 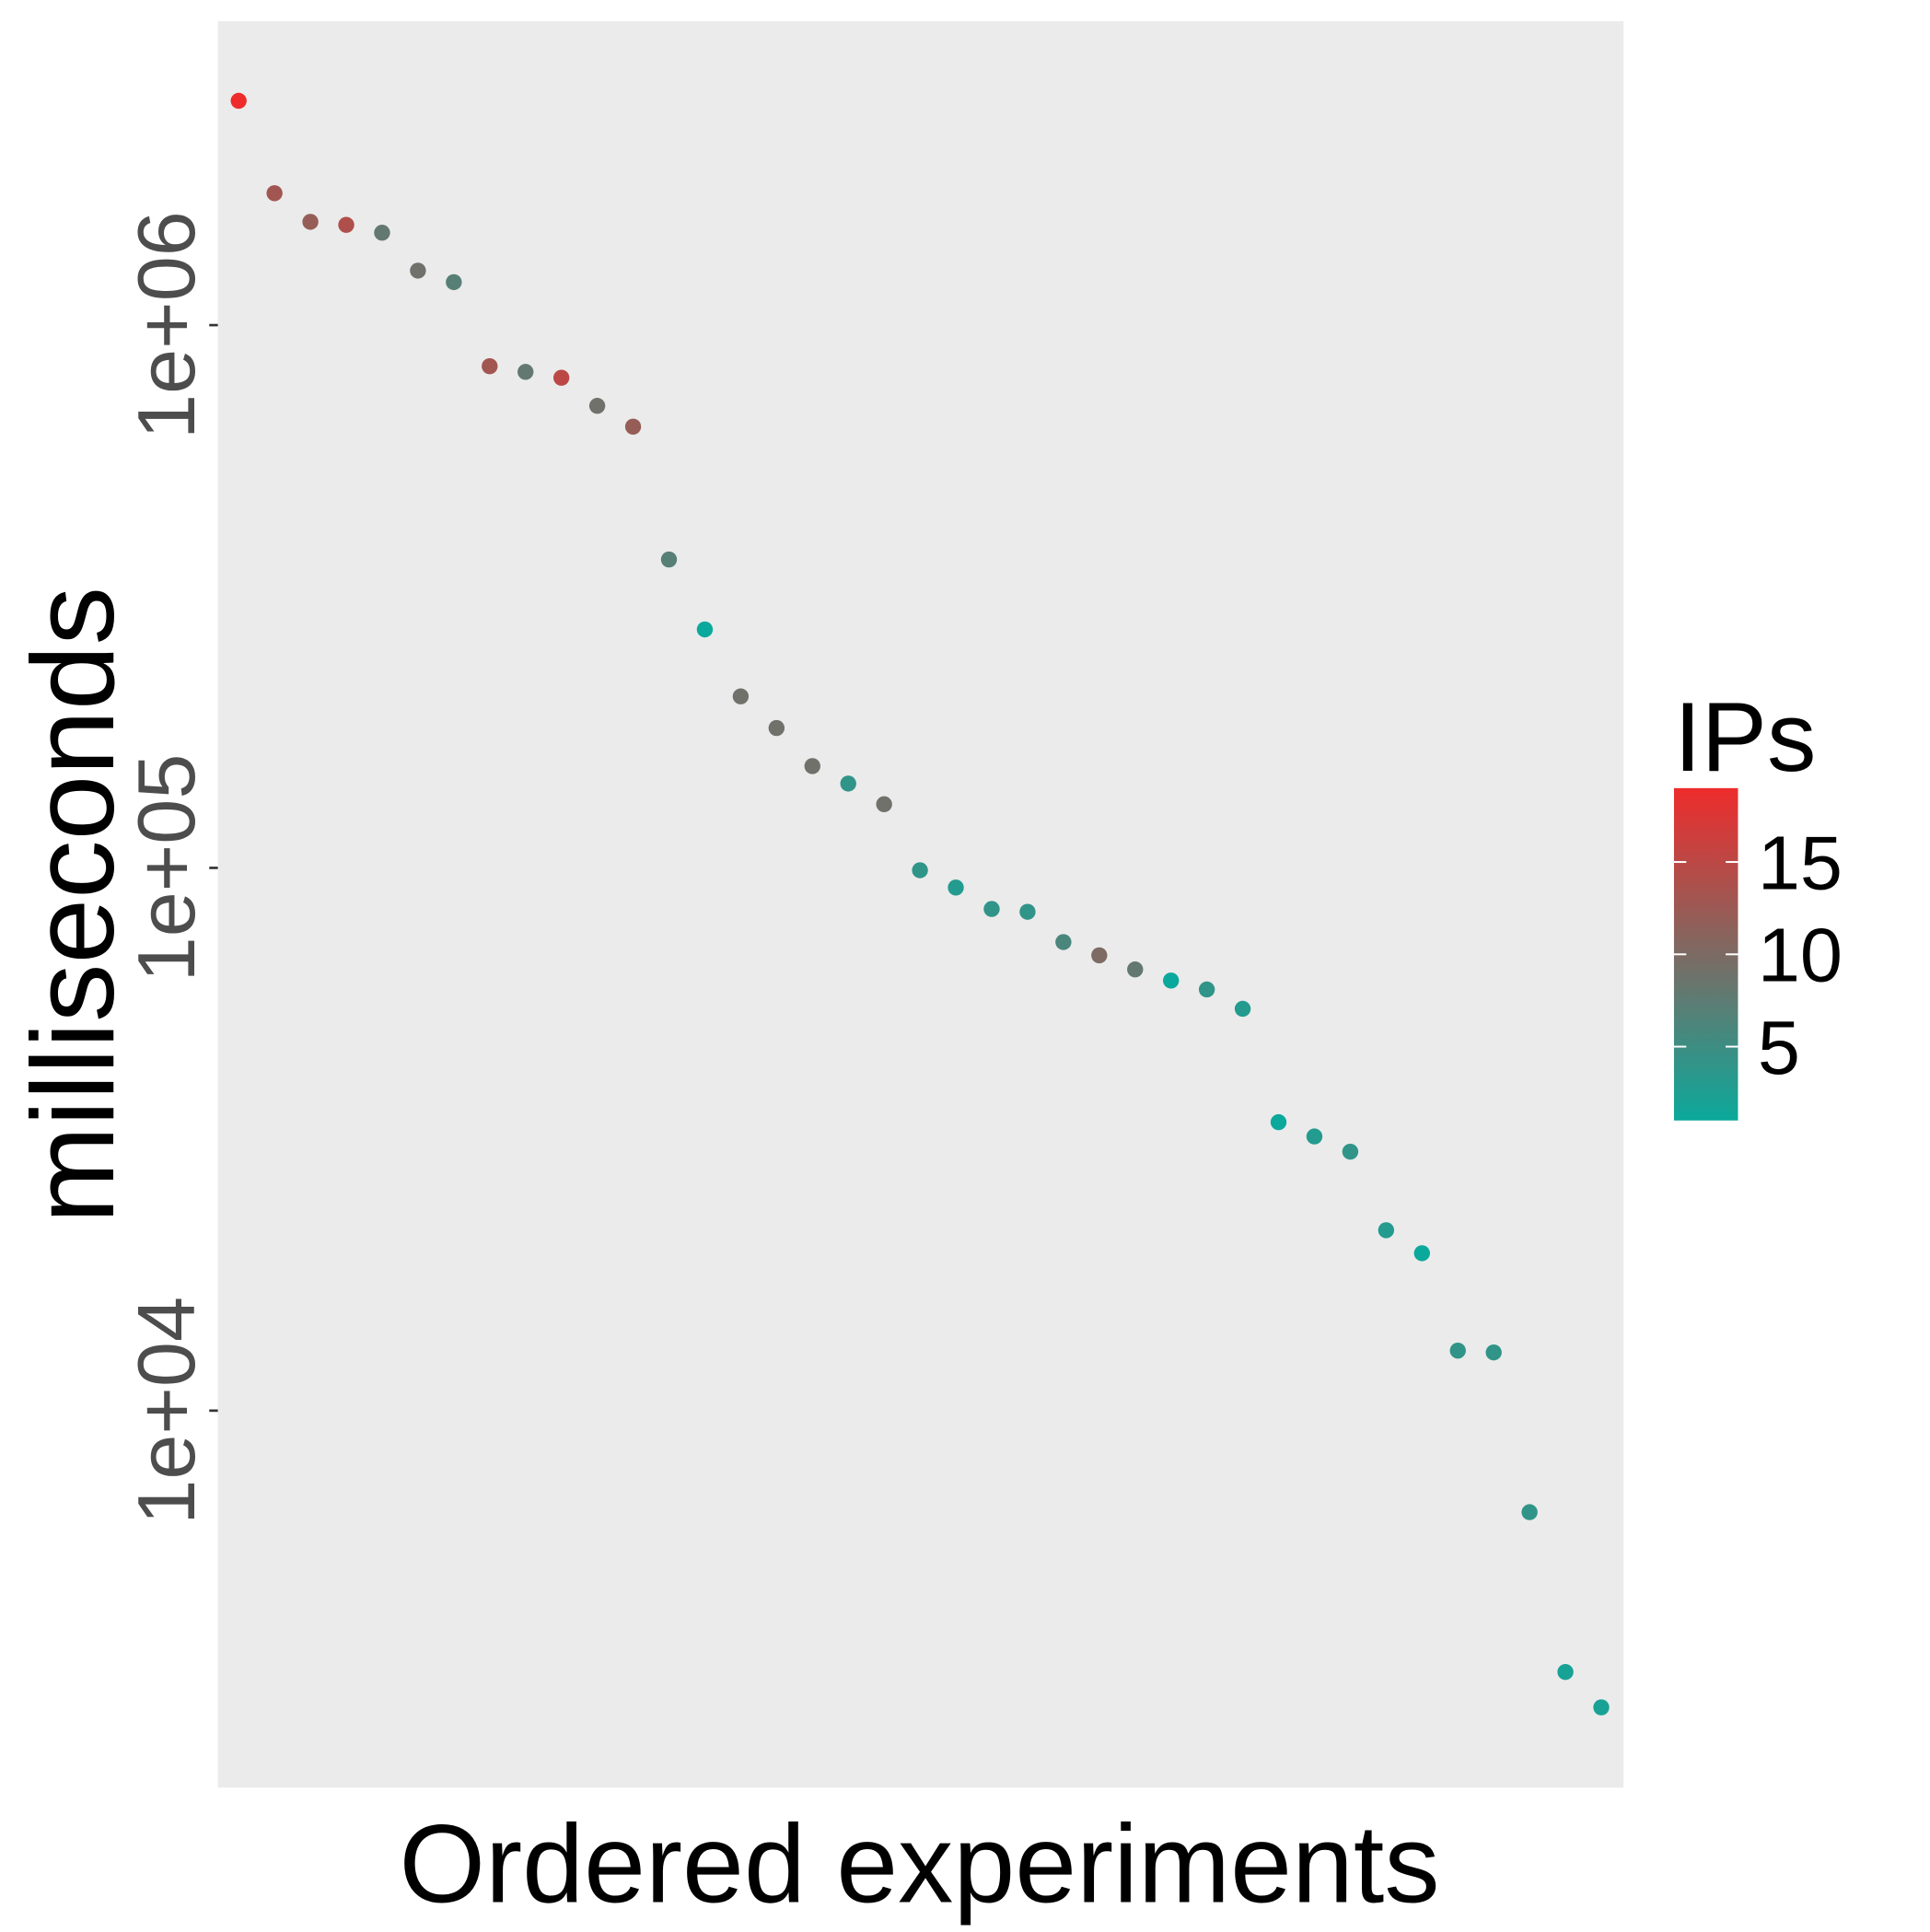 What do you see at coordinates (166, 868) in the screenshot?
I see `y-tick-label: 1e+05` at bounding box center [166, 868].